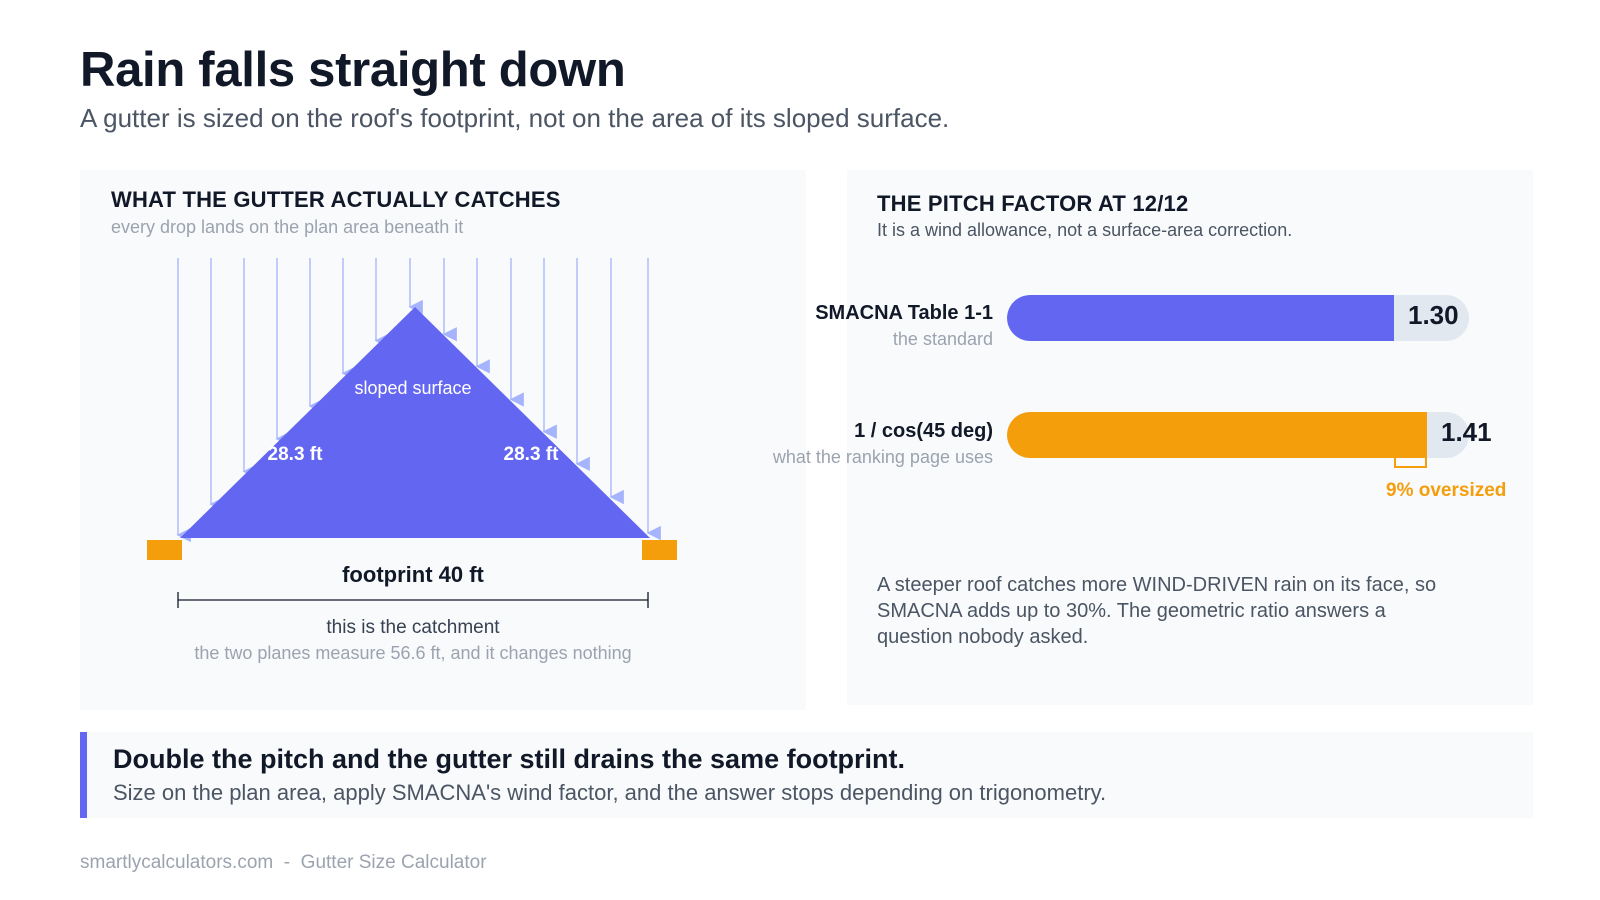  What do you see at coordinates (415, 422) in the screenshot?
I see `roof-triangle` at bounding box center [415, 422].